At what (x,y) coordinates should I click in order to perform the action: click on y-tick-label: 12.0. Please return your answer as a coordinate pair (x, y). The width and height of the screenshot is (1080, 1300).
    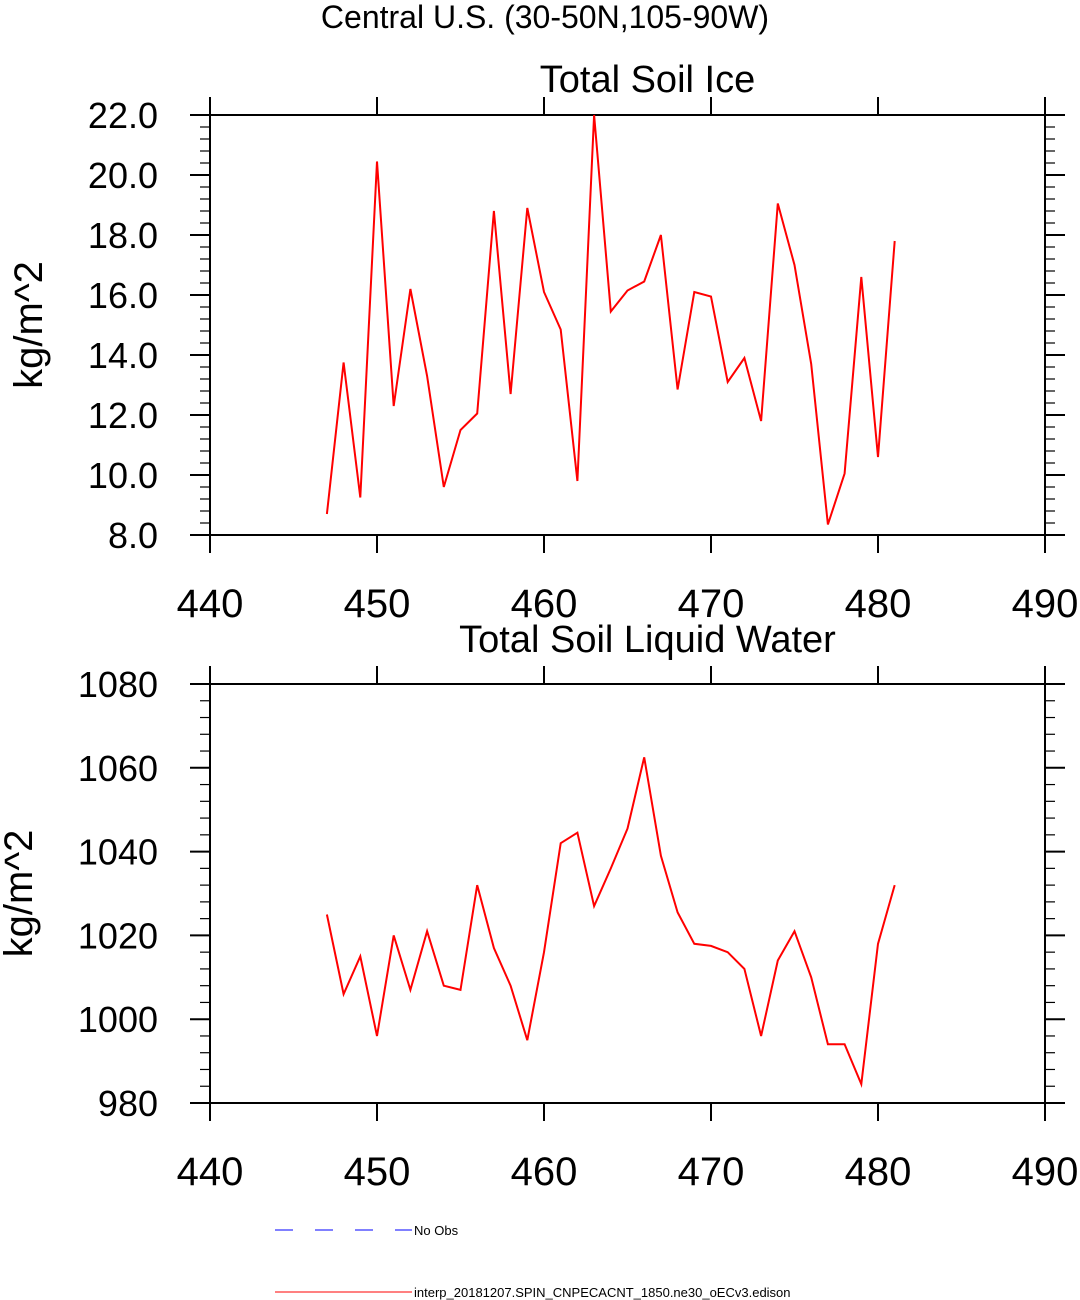
    Looking at the image, I should click on (123, 415).